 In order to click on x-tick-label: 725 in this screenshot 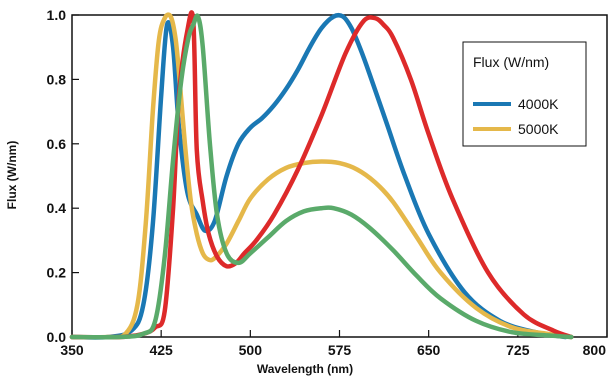, I will do `click(518, 350)`.